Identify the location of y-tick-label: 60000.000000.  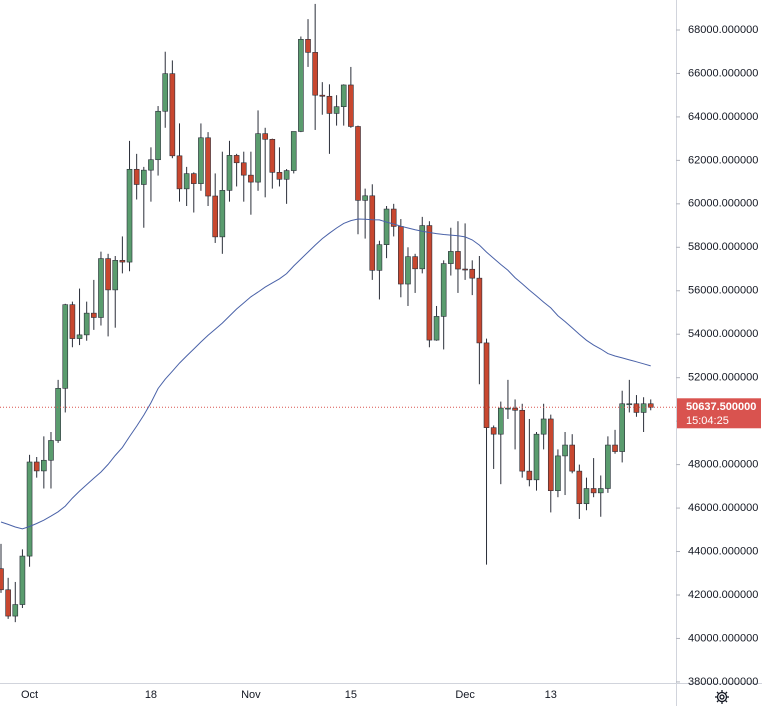
(723, 204).